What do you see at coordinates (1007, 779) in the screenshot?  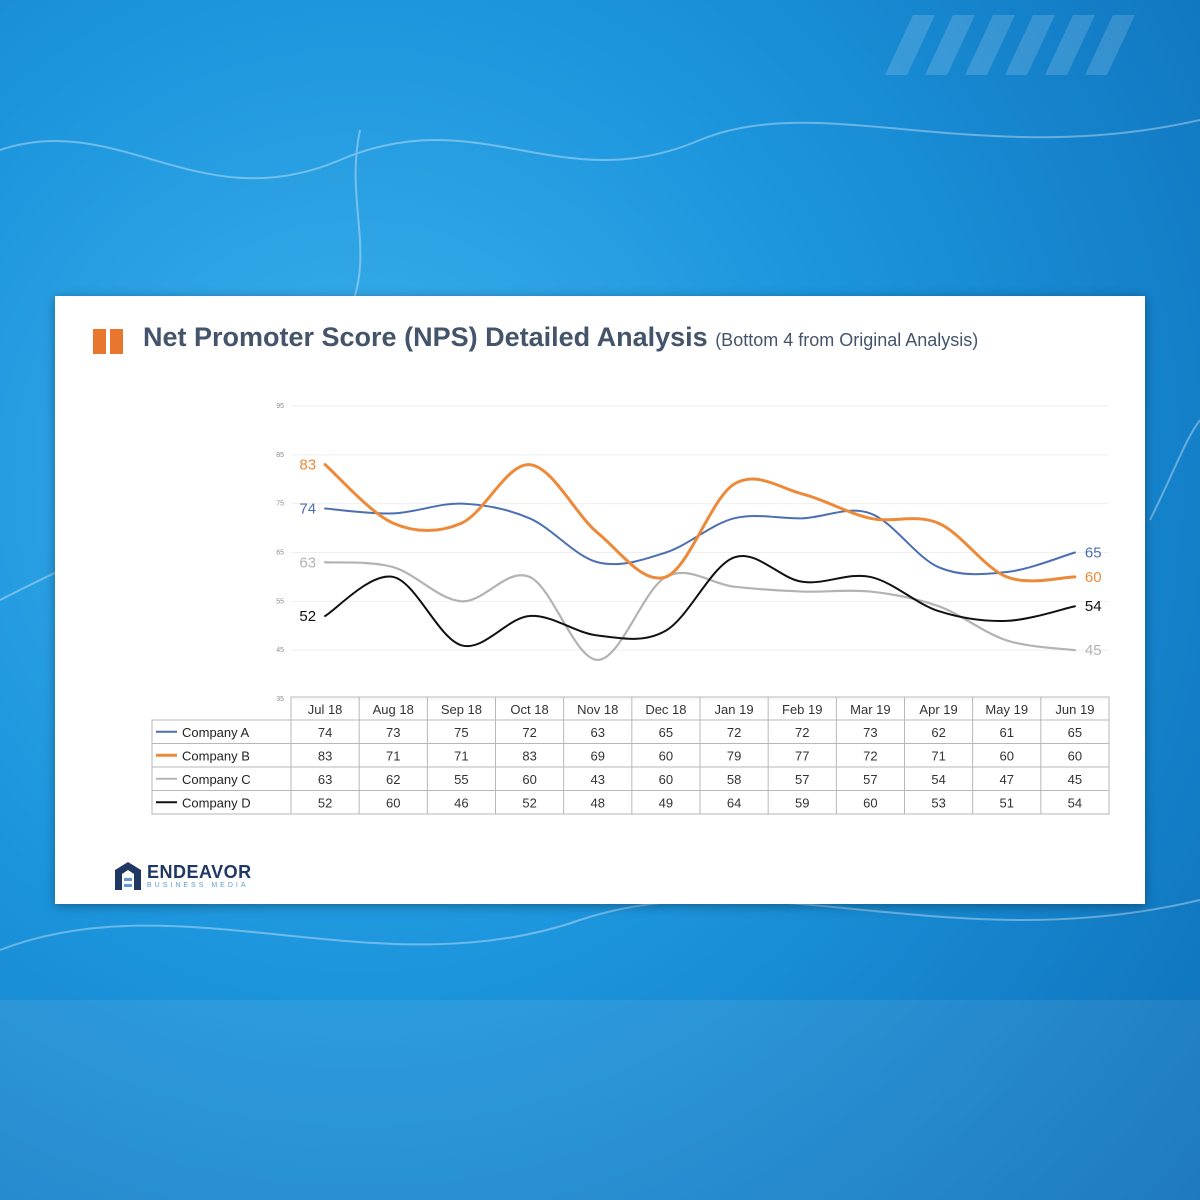 I see `table-value-cell: 47` at bounding box center [1007, 779].